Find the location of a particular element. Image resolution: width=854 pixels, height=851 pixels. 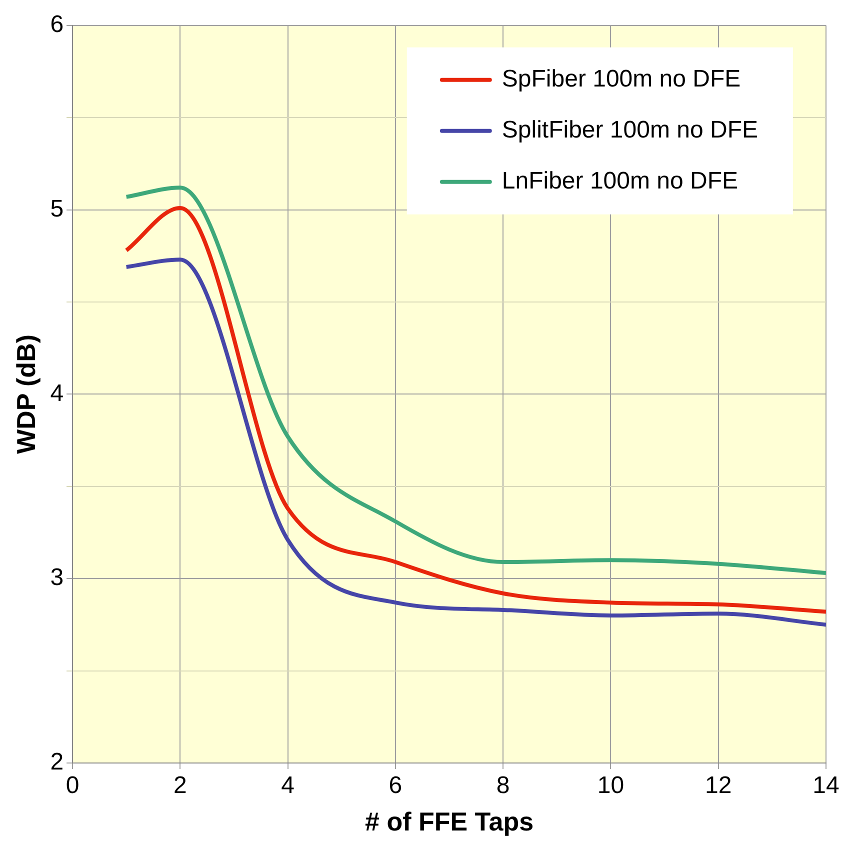

x-tick-label: 0 is located at coordinates (73, 786).